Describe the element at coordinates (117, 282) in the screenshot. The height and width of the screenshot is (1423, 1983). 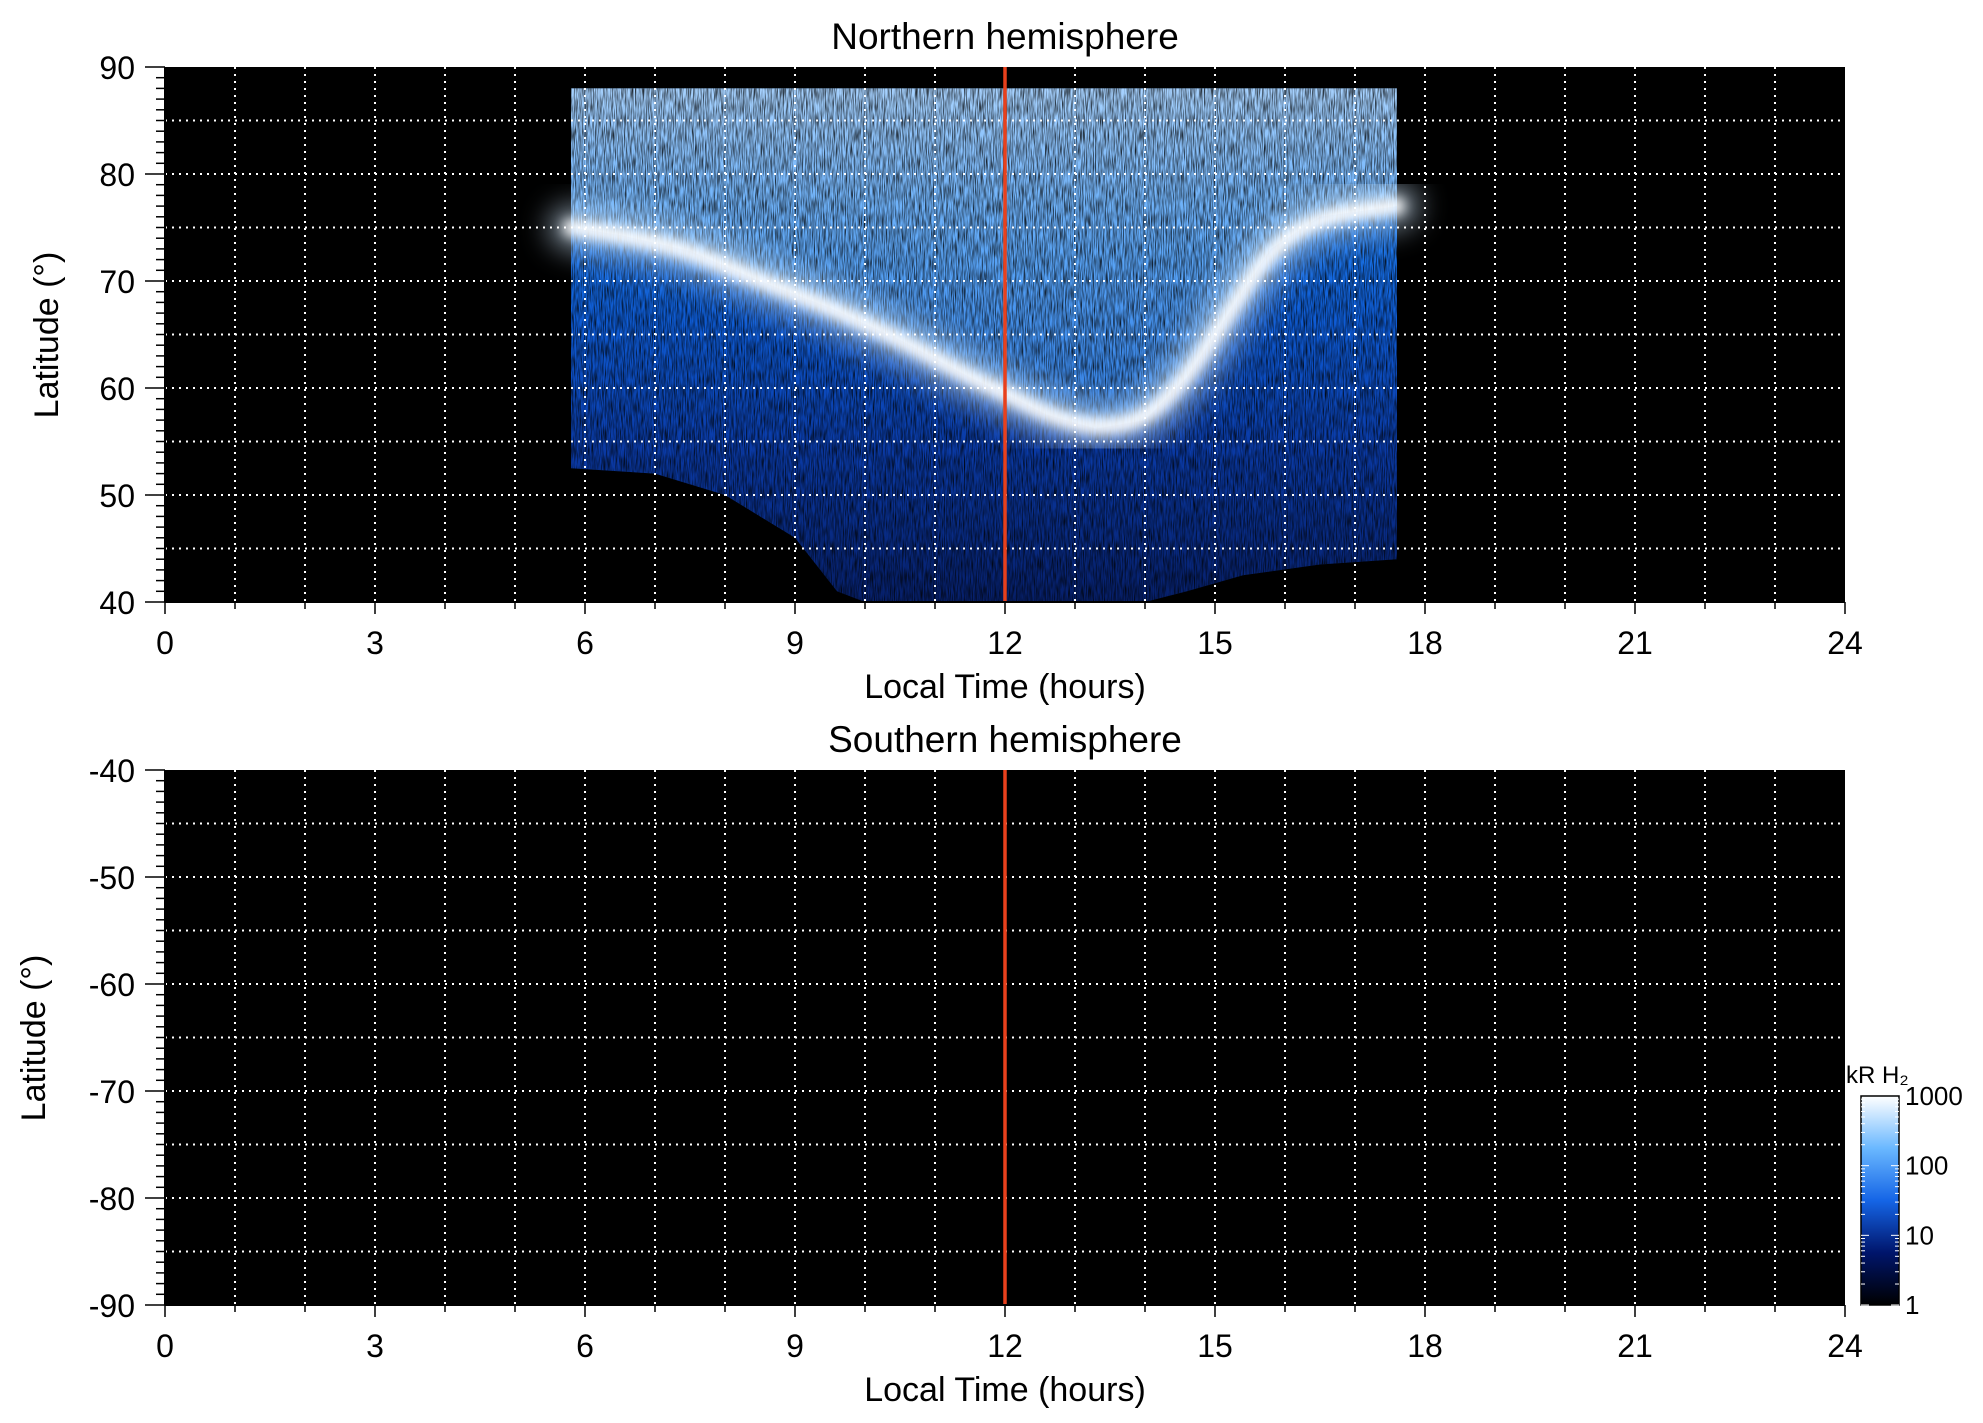
I see `y-tick-label: 70` at that location.